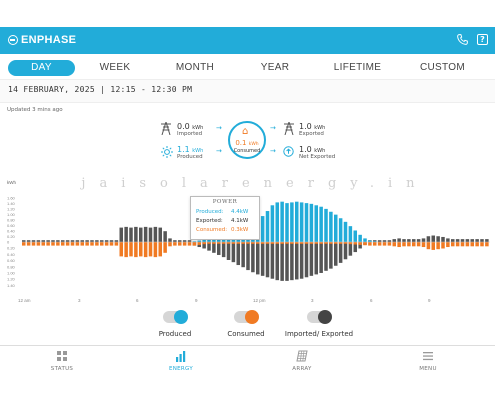 The width and height of the screenshot is (495, 400). What do you see at coordinates (319, 317) in the screenshot?
I see `imported-exported-toggle` at bounding box center [319, 317].